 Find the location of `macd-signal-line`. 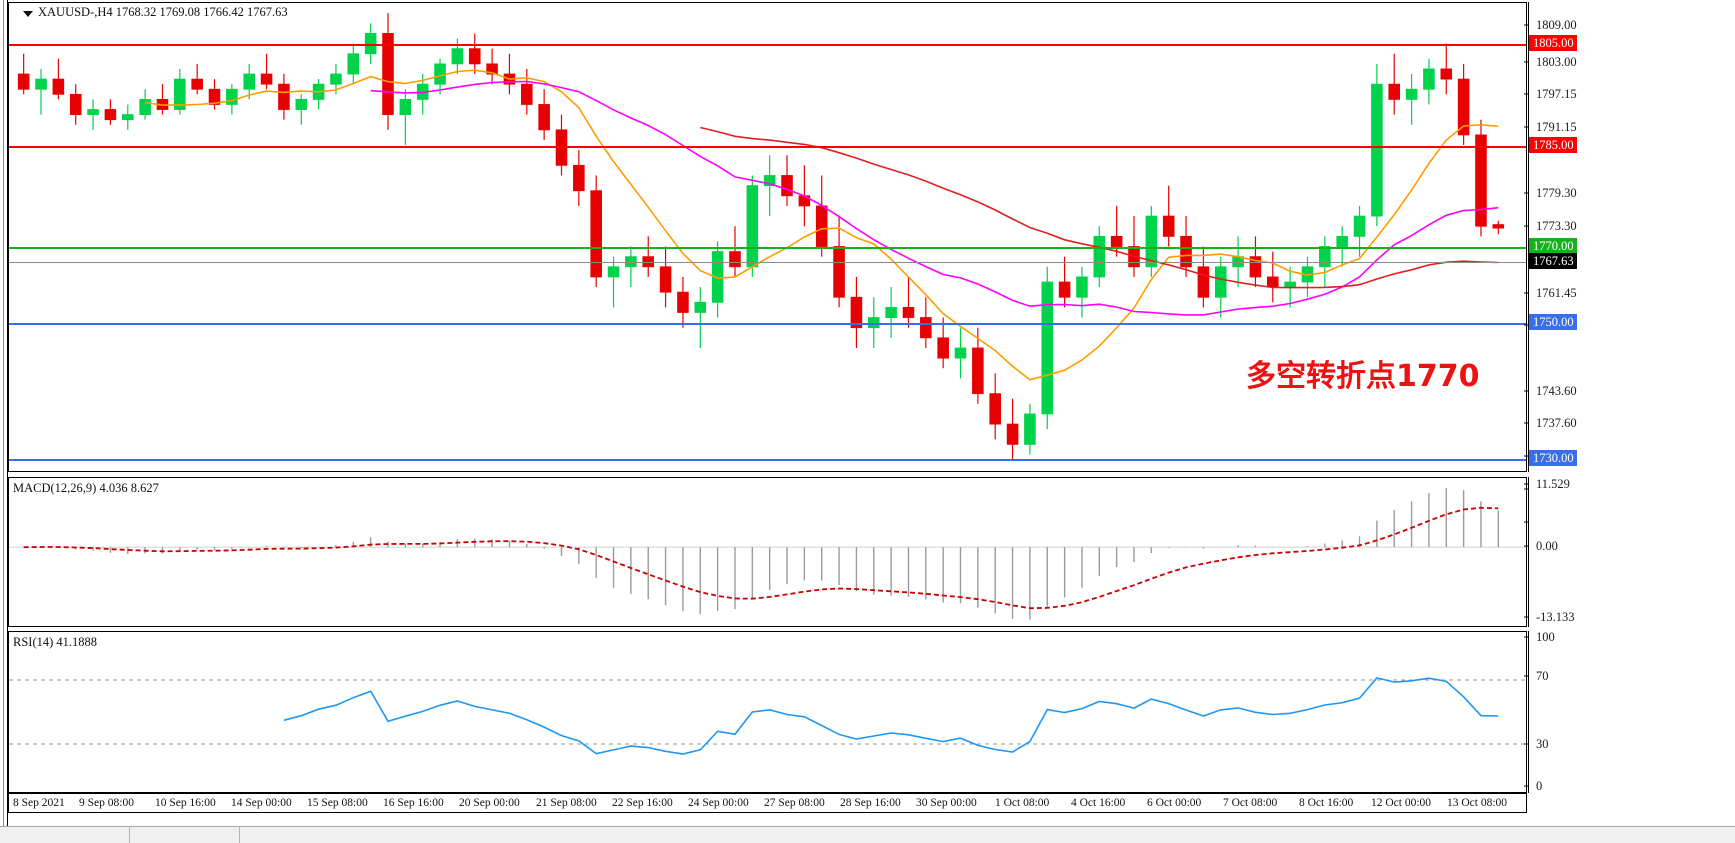

macd-signal-line is located at coordinates (761, 558).